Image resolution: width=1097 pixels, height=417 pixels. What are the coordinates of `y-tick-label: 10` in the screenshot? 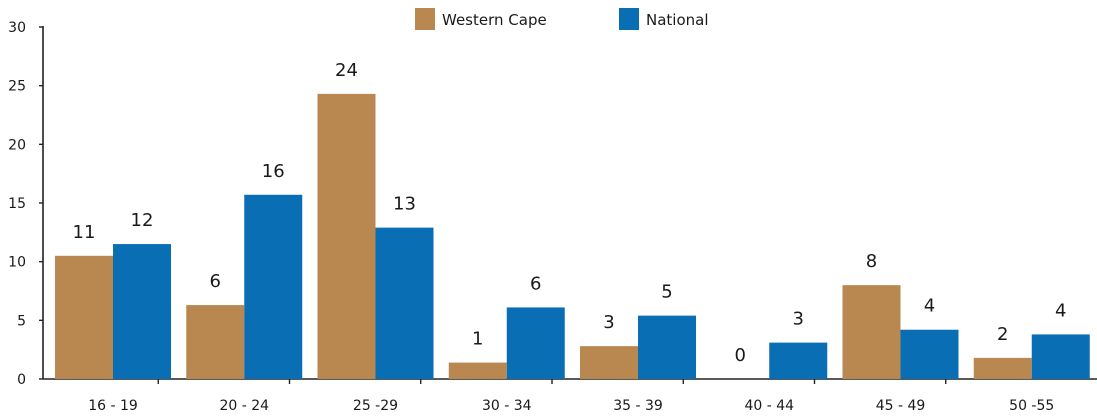 It's located at (17, 263).